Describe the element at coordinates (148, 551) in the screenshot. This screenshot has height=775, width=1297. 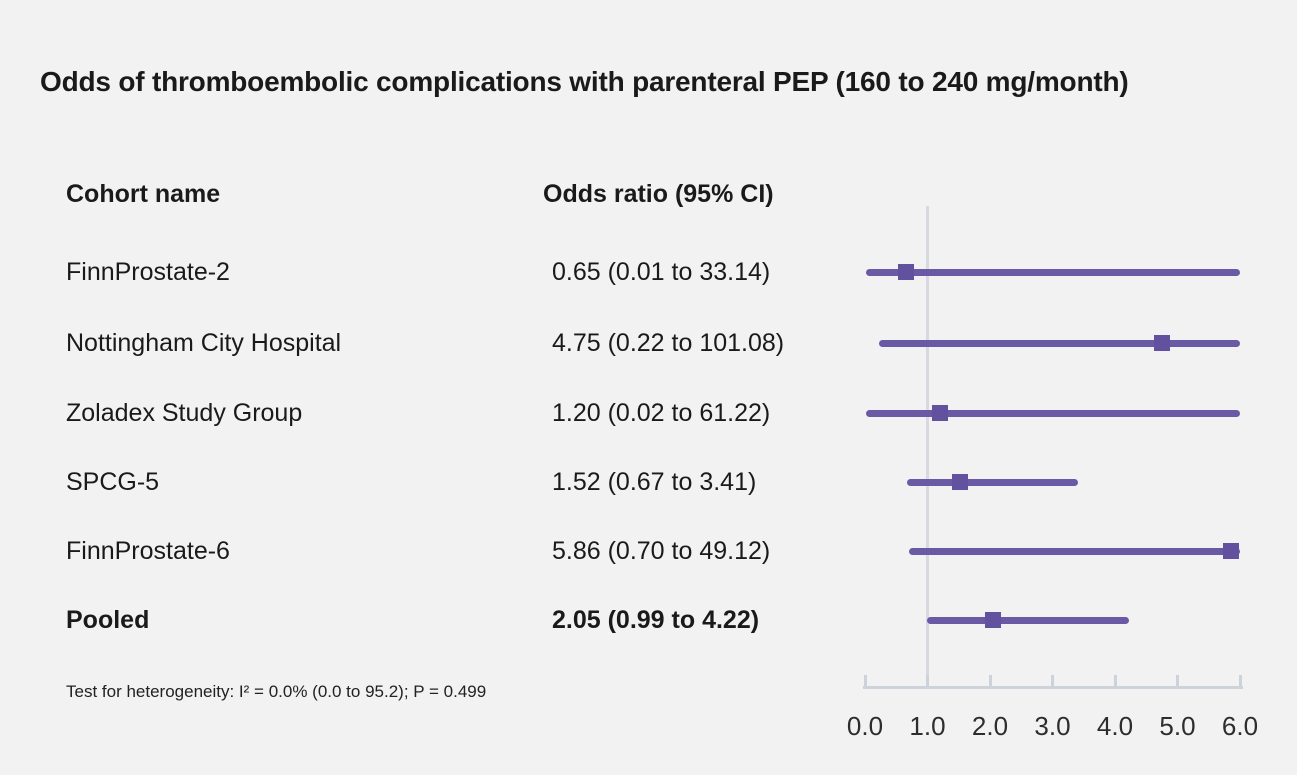
I see `cohort-label: FinnProstate-6` at that location.